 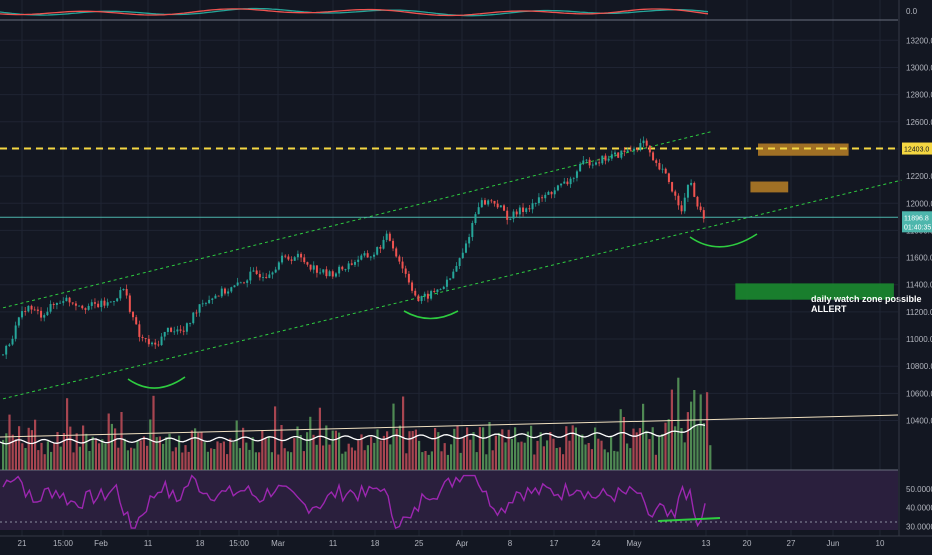 I want to click on time-tick-label: 11, so click(x=333, y=543).